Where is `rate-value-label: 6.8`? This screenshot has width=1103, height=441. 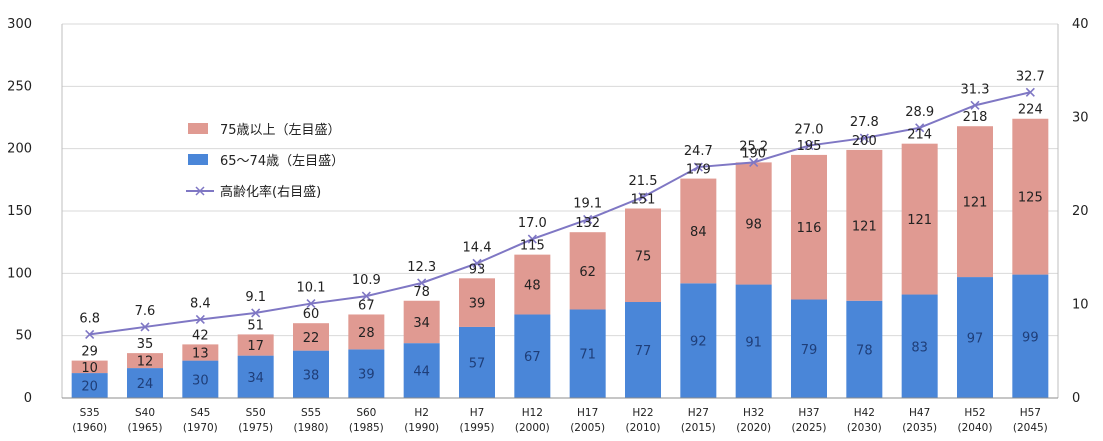
rate-value-label: 6.8 is located at coordinates (89, 318).